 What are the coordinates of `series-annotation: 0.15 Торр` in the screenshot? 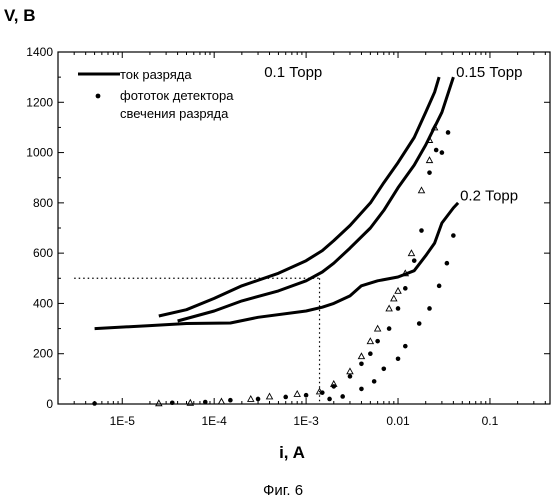 It's located at (489, 72).